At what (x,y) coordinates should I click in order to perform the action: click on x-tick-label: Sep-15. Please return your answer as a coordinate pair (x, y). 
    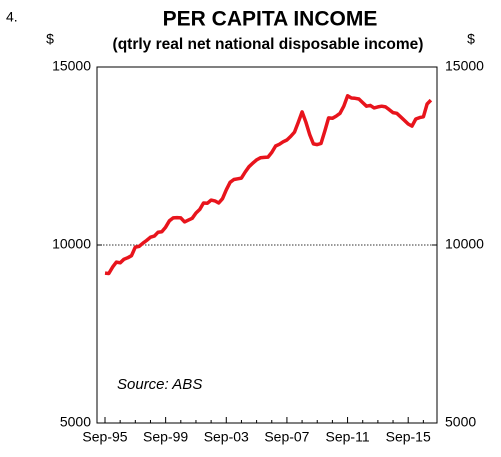
    Looking at the image, I should click on (408, 437).